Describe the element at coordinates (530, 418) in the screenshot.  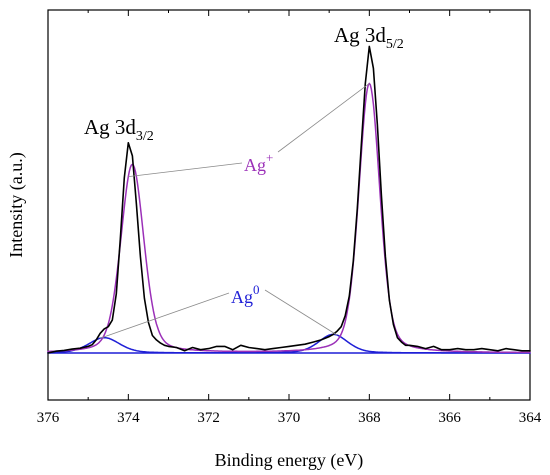
I see `x-tick-label: 364` at that location.